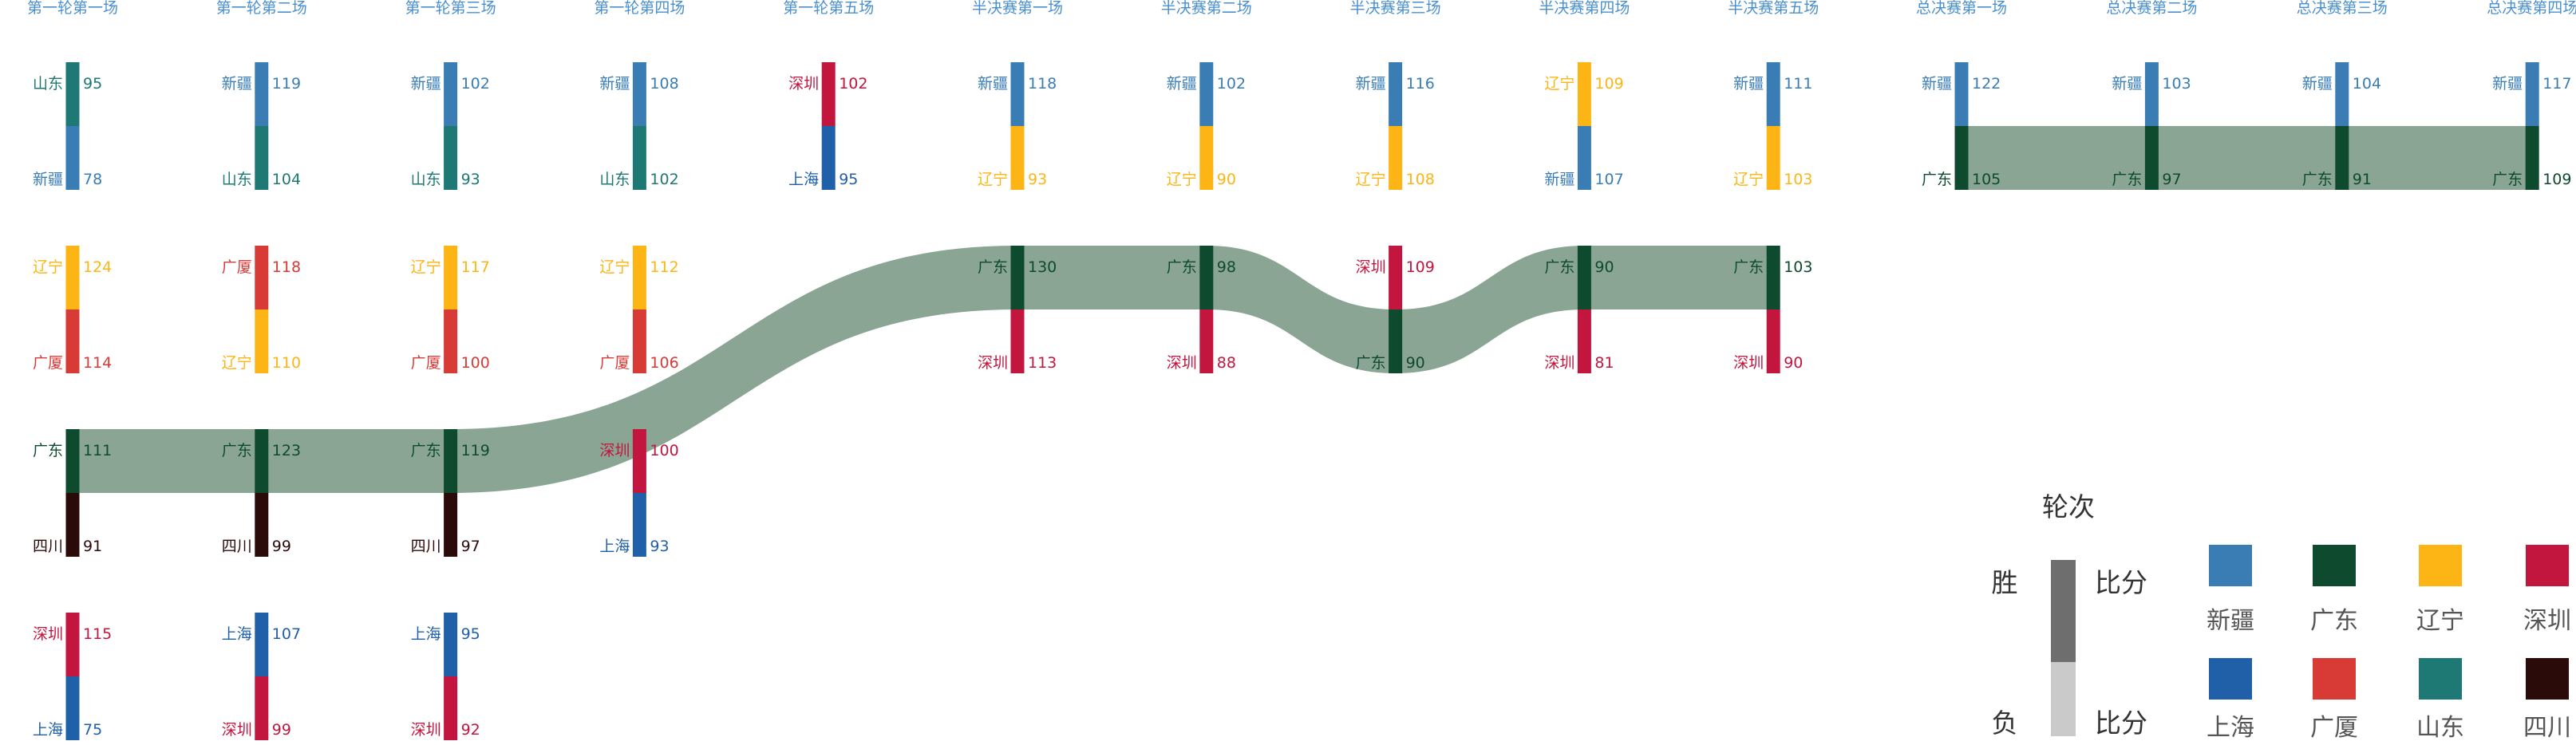 The height and width of the screenshot is (745, 2576). I want to click on match-group: 上海 107 深圳 99, so click(261, 677).